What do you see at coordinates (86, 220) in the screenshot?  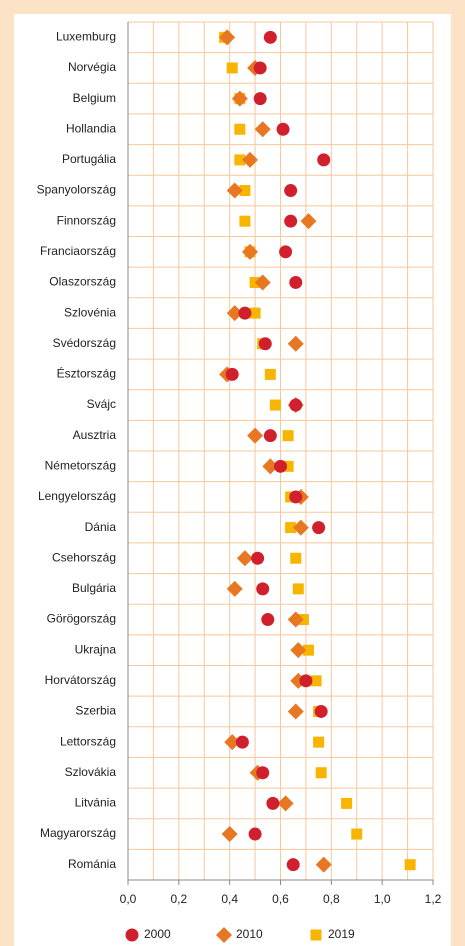 I see `category-label: Finnország` at bounding box center [86, 220].